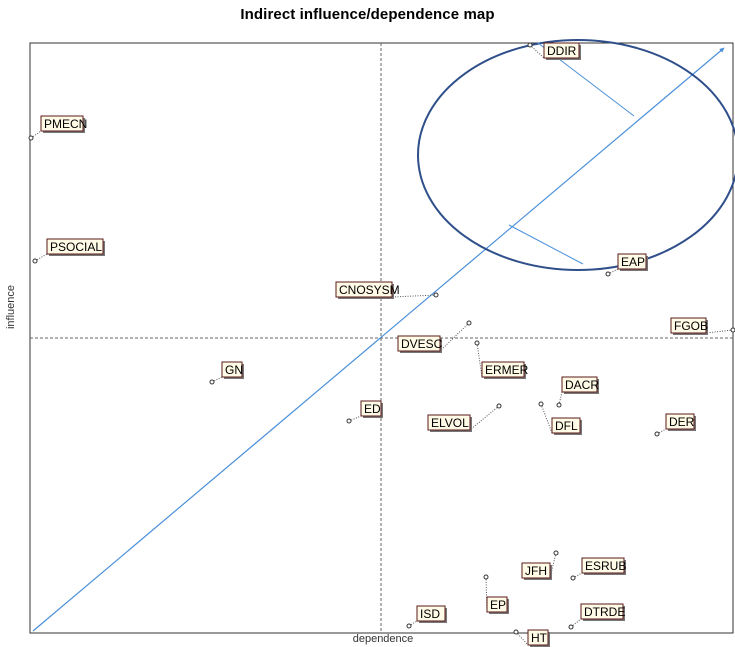  I want to click on point-label: EP, so click(498, 605).